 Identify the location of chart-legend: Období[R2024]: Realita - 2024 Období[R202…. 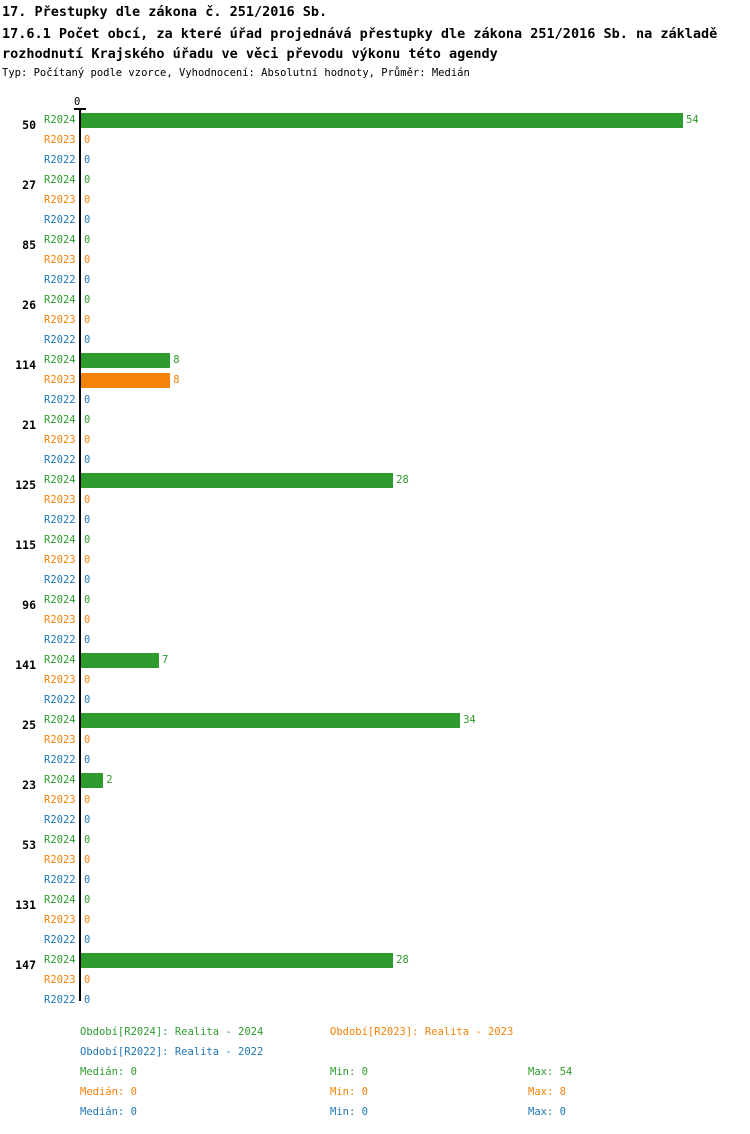
(375, 1072).